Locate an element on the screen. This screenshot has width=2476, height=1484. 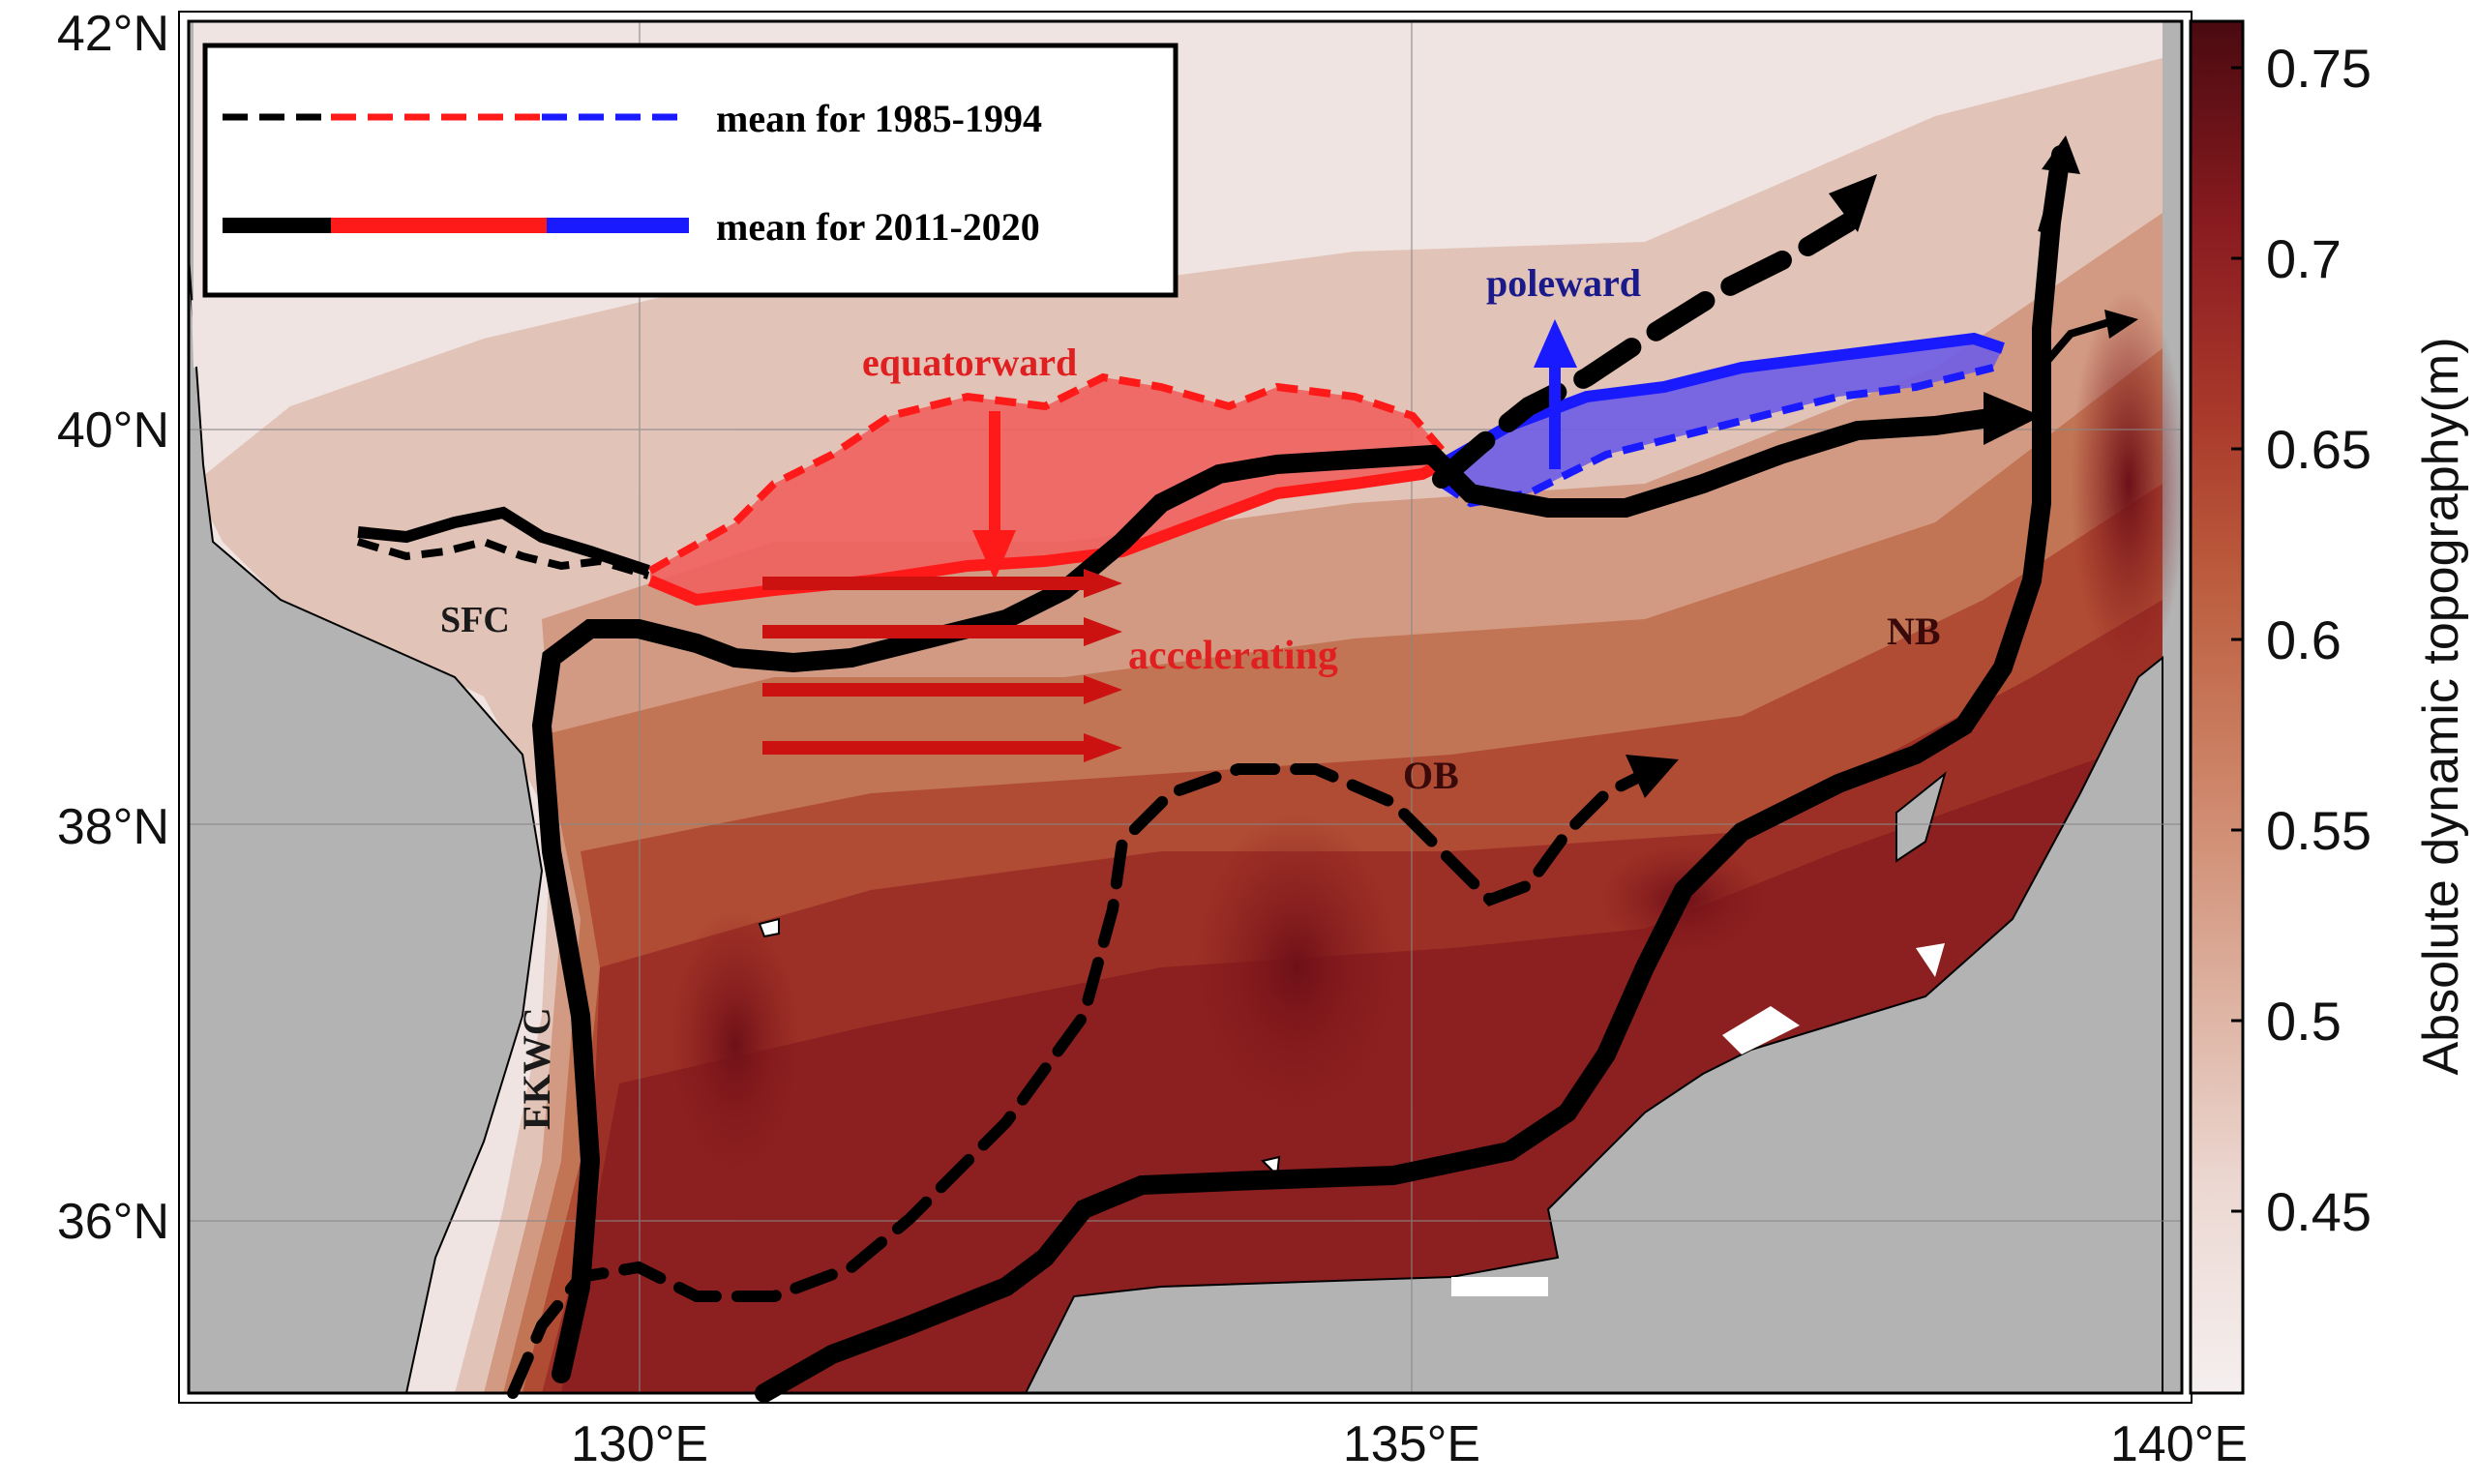
legend-dashed-label: mean for 1985-1994 is located at coordinates (879, 118).